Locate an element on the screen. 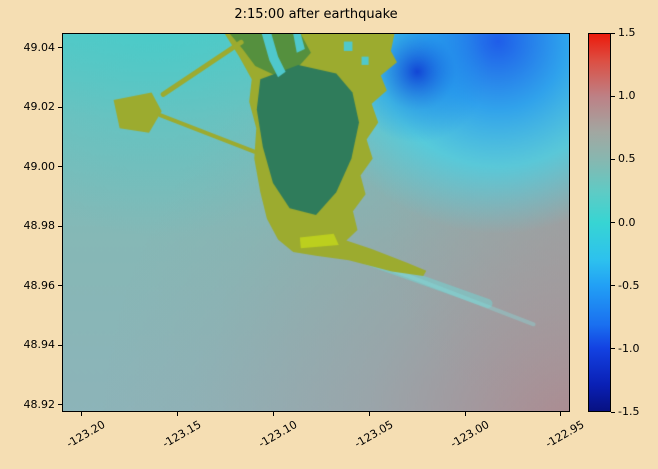 The width and height of the screenshot is (658, 469). colorbar-tick-label: -1.5 is located at coordinates (629, 411).